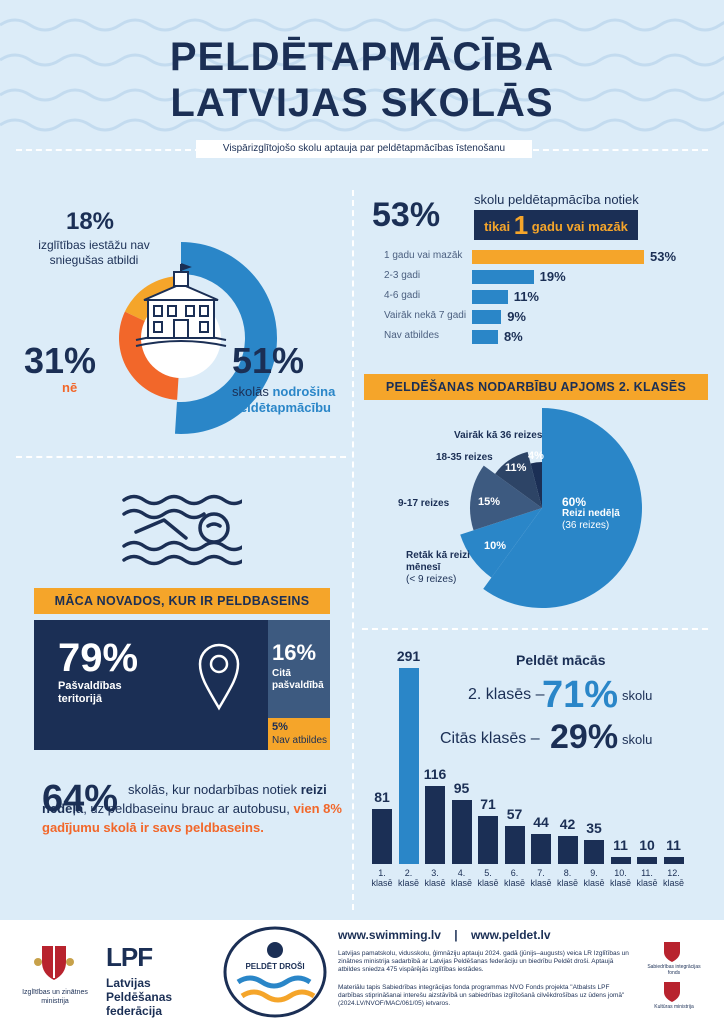 The height and width of the screenshot is (1024, 724). What do you see at coordinates (54, 963) in the screenshot?
I see `ministry-crest-icon` at bounding box center [54, 963].